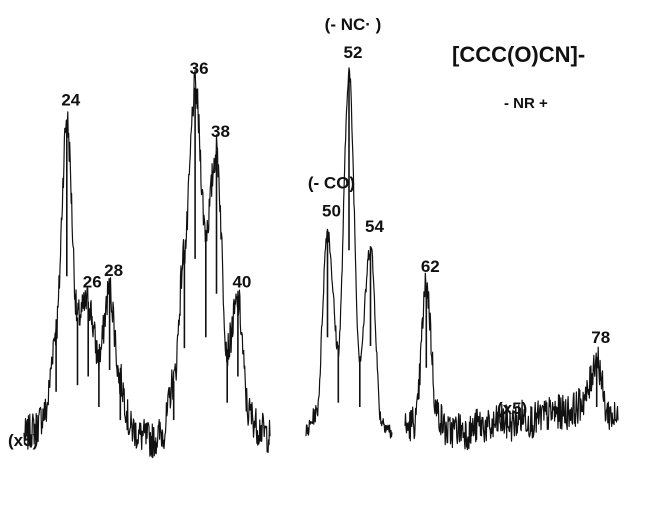 This screenshot has height=510, width=647. I want to click on annotation-1: (- CO), so click(331, 182).